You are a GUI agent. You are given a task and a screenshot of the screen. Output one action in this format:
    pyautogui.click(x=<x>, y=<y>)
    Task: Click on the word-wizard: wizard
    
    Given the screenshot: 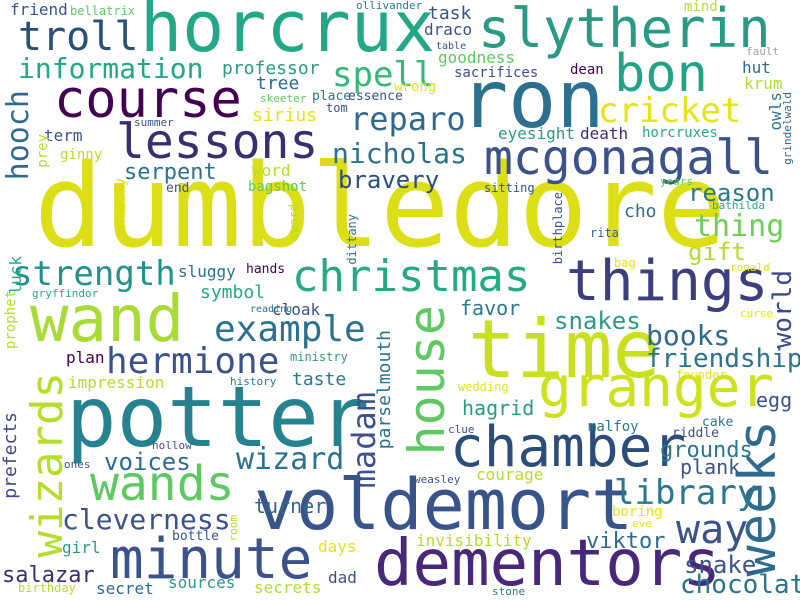 What is the action you would take?
    pyautogui.click(x=290, y=459)
    